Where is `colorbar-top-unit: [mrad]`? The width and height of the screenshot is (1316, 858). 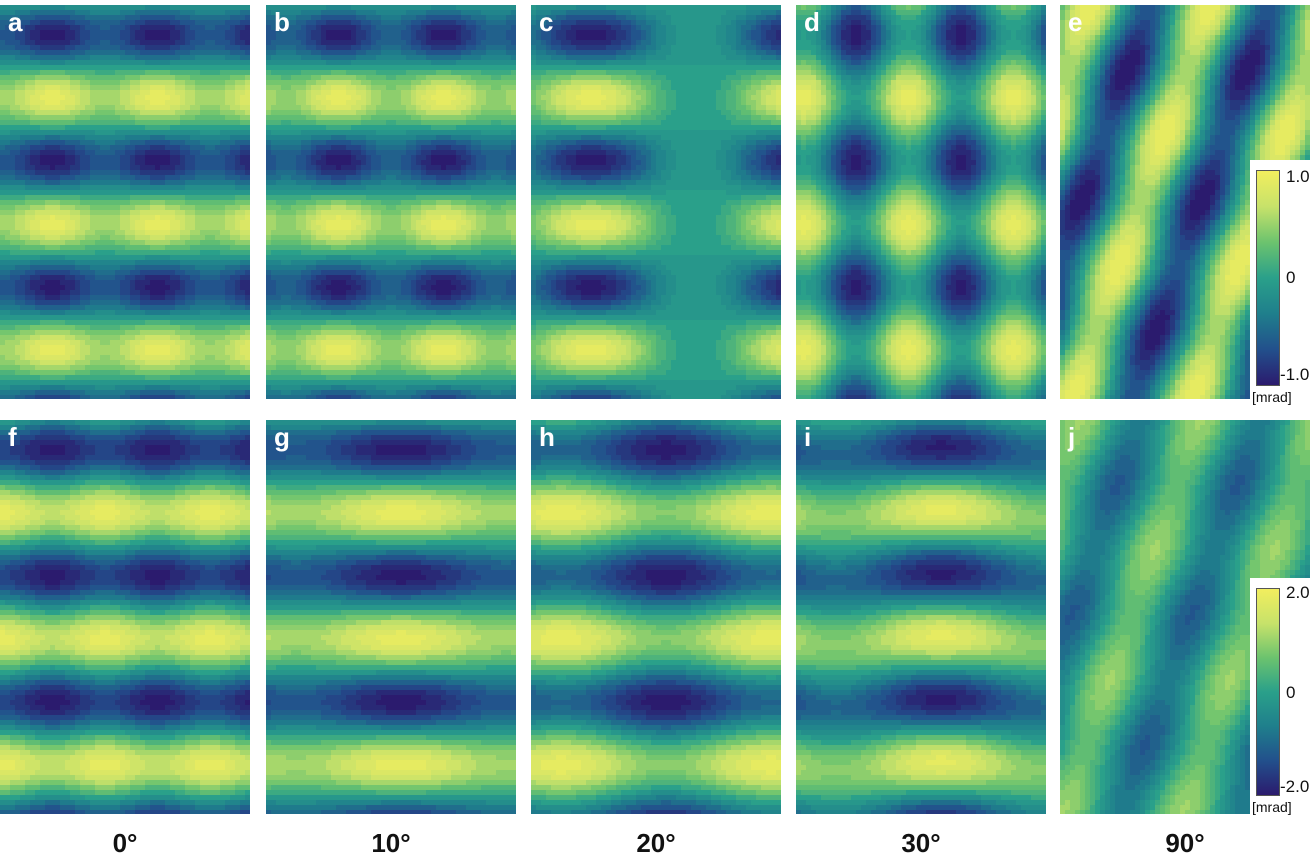 colorbar-top-unit: [mrad] is located at coordinates (1272, 397).